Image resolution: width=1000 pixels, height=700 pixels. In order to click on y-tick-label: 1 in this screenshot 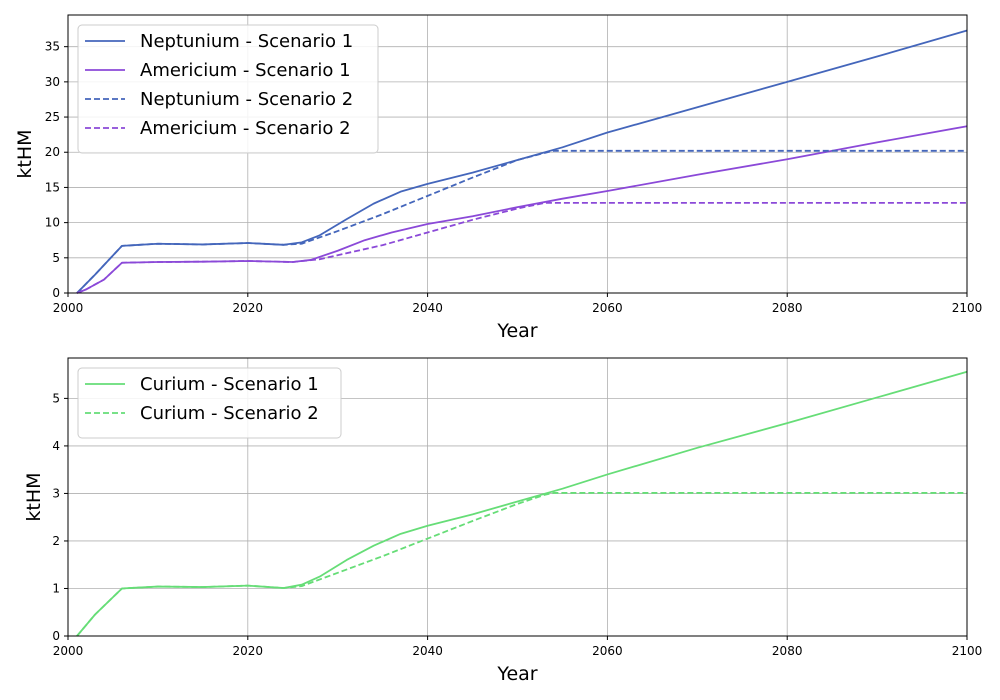, I will do `click(56, 588)`.